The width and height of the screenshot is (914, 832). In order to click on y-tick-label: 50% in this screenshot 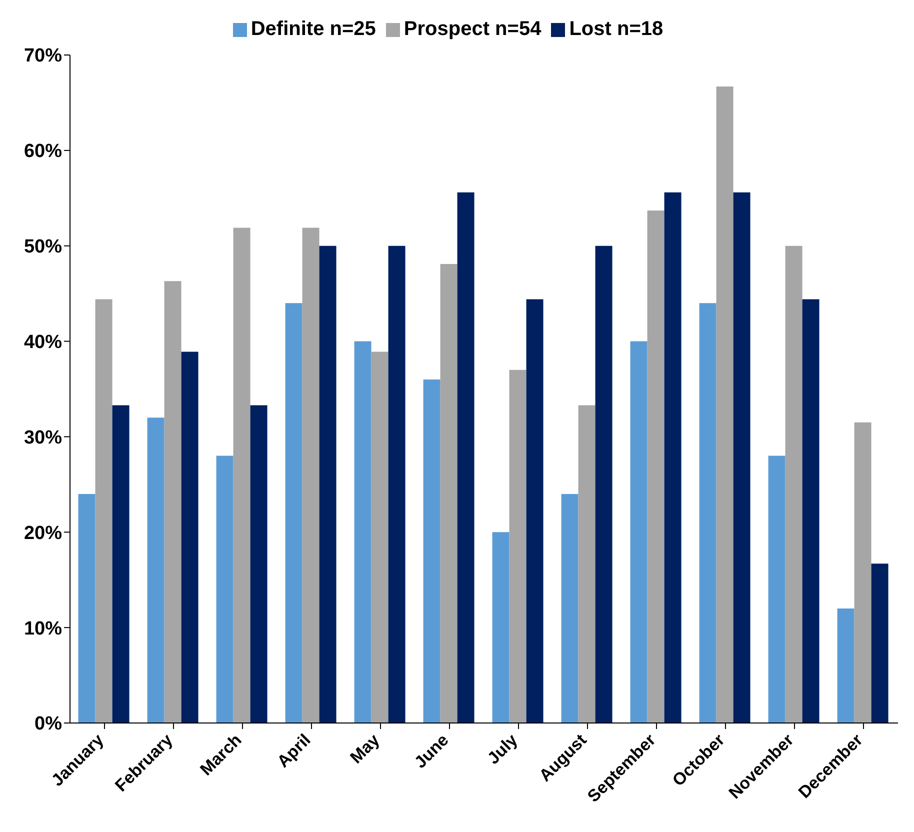, I will do `click(43, 247)`.